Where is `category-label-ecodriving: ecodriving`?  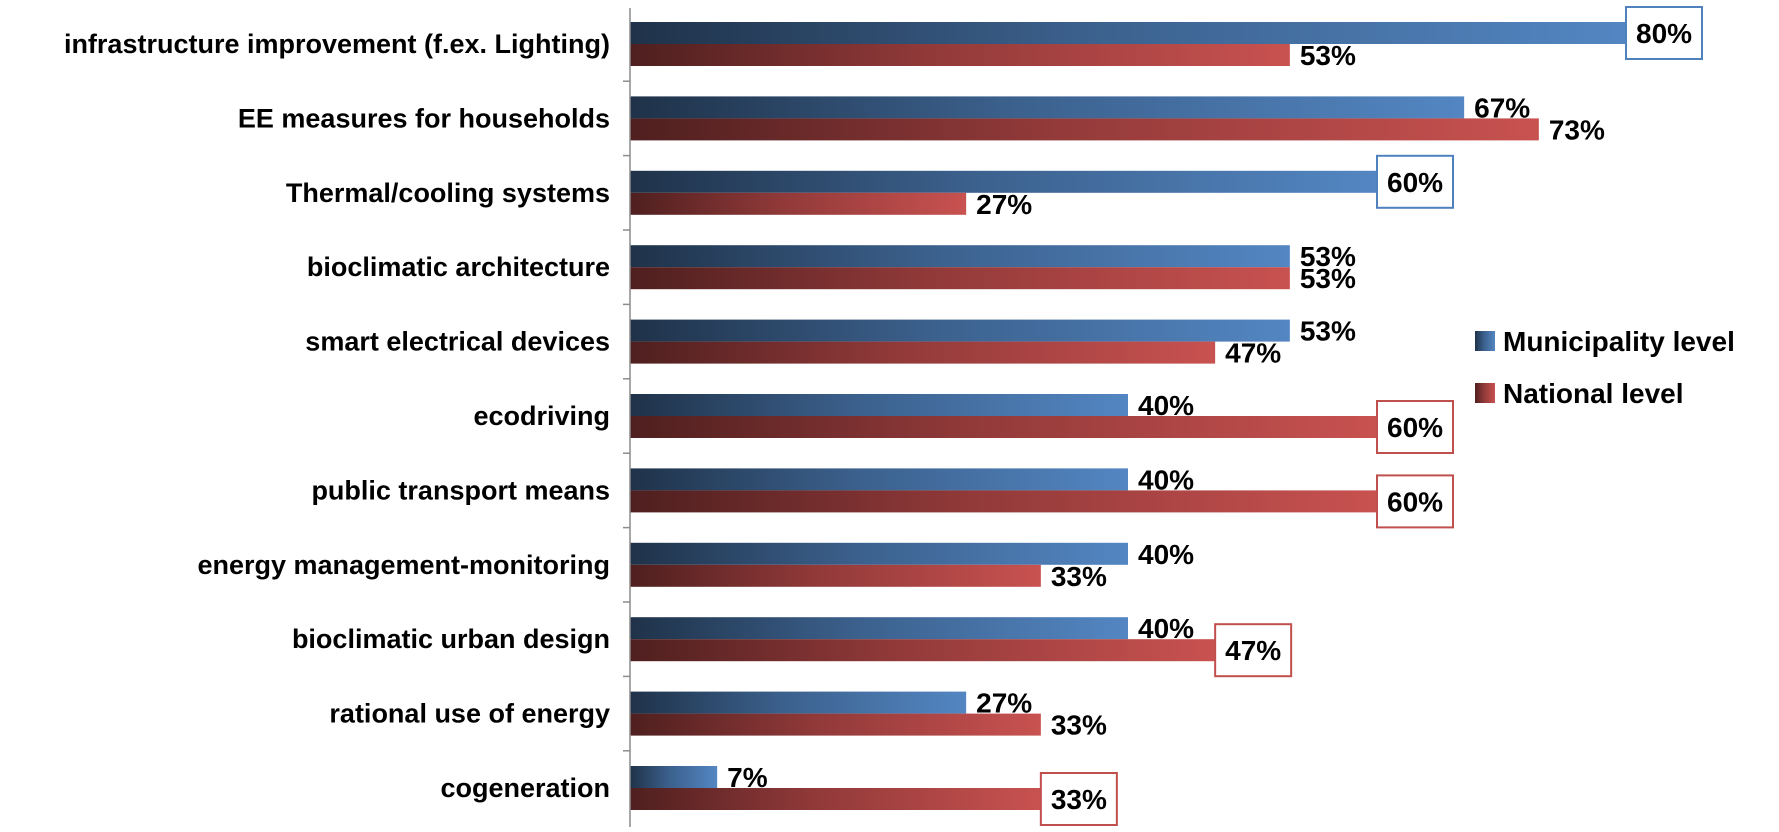 category-label-ecodriving: ecodriving is located at coordinates (541, 416).